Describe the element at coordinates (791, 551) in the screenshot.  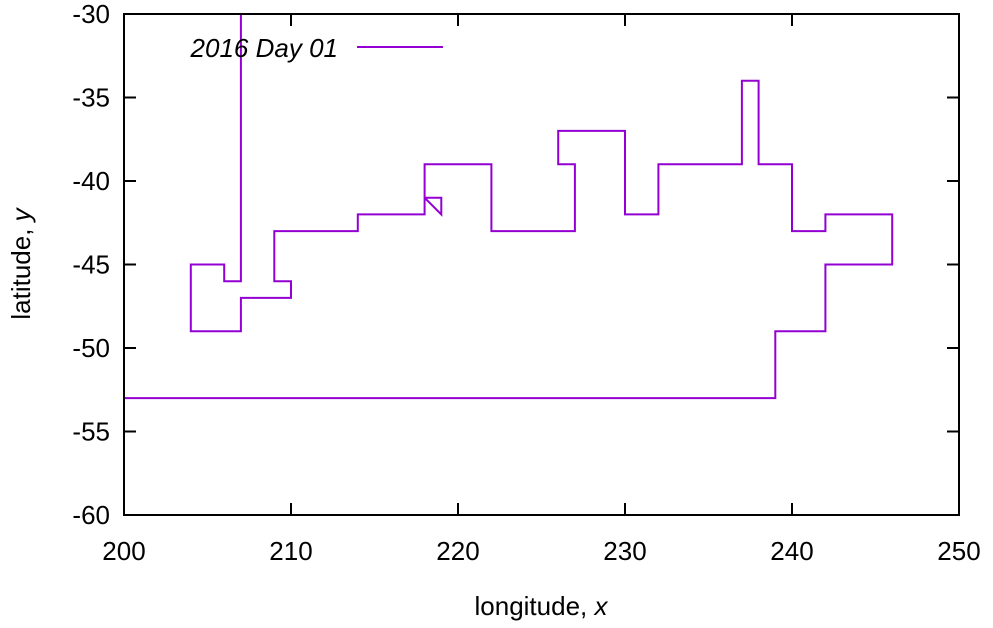
I see `x-tick-label: 240` at that location.